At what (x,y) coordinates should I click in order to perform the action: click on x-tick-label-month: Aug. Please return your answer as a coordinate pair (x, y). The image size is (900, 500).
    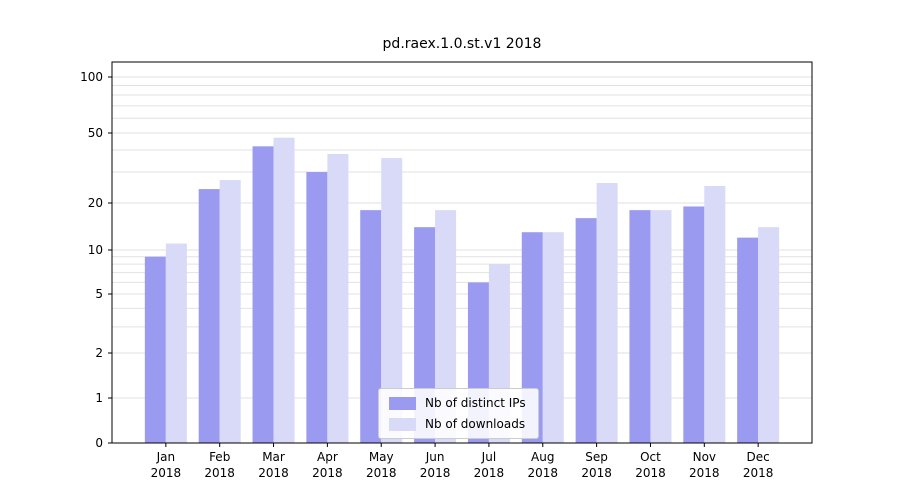
    Looking at the image, I should click on (542, 457).